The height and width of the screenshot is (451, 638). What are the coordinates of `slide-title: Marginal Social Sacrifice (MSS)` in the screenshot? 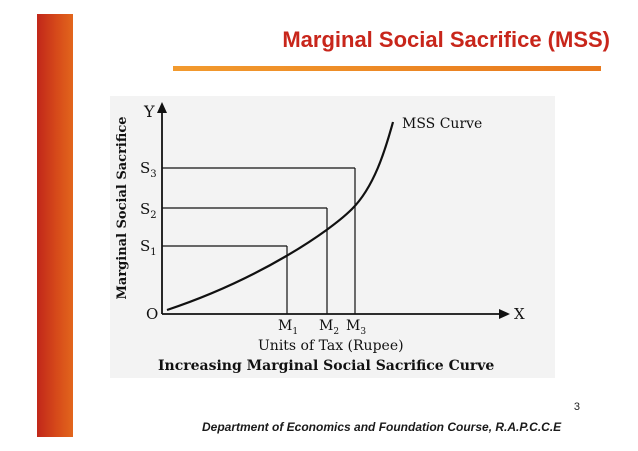 It's located at (446, 39).